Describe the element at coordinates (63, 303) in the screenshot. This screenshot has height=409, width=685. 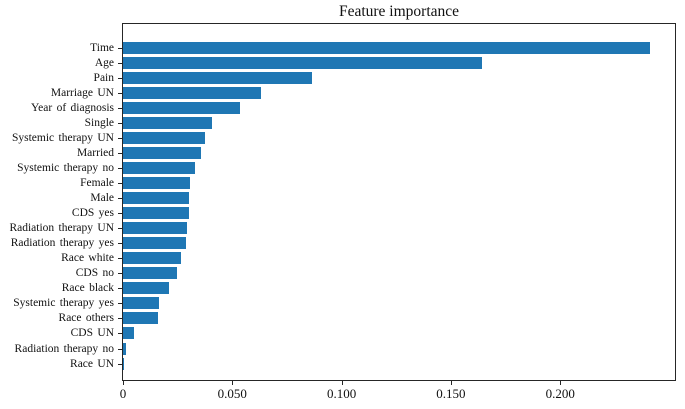
I see `y-tick-label: Systemic therapy yes` at that location.